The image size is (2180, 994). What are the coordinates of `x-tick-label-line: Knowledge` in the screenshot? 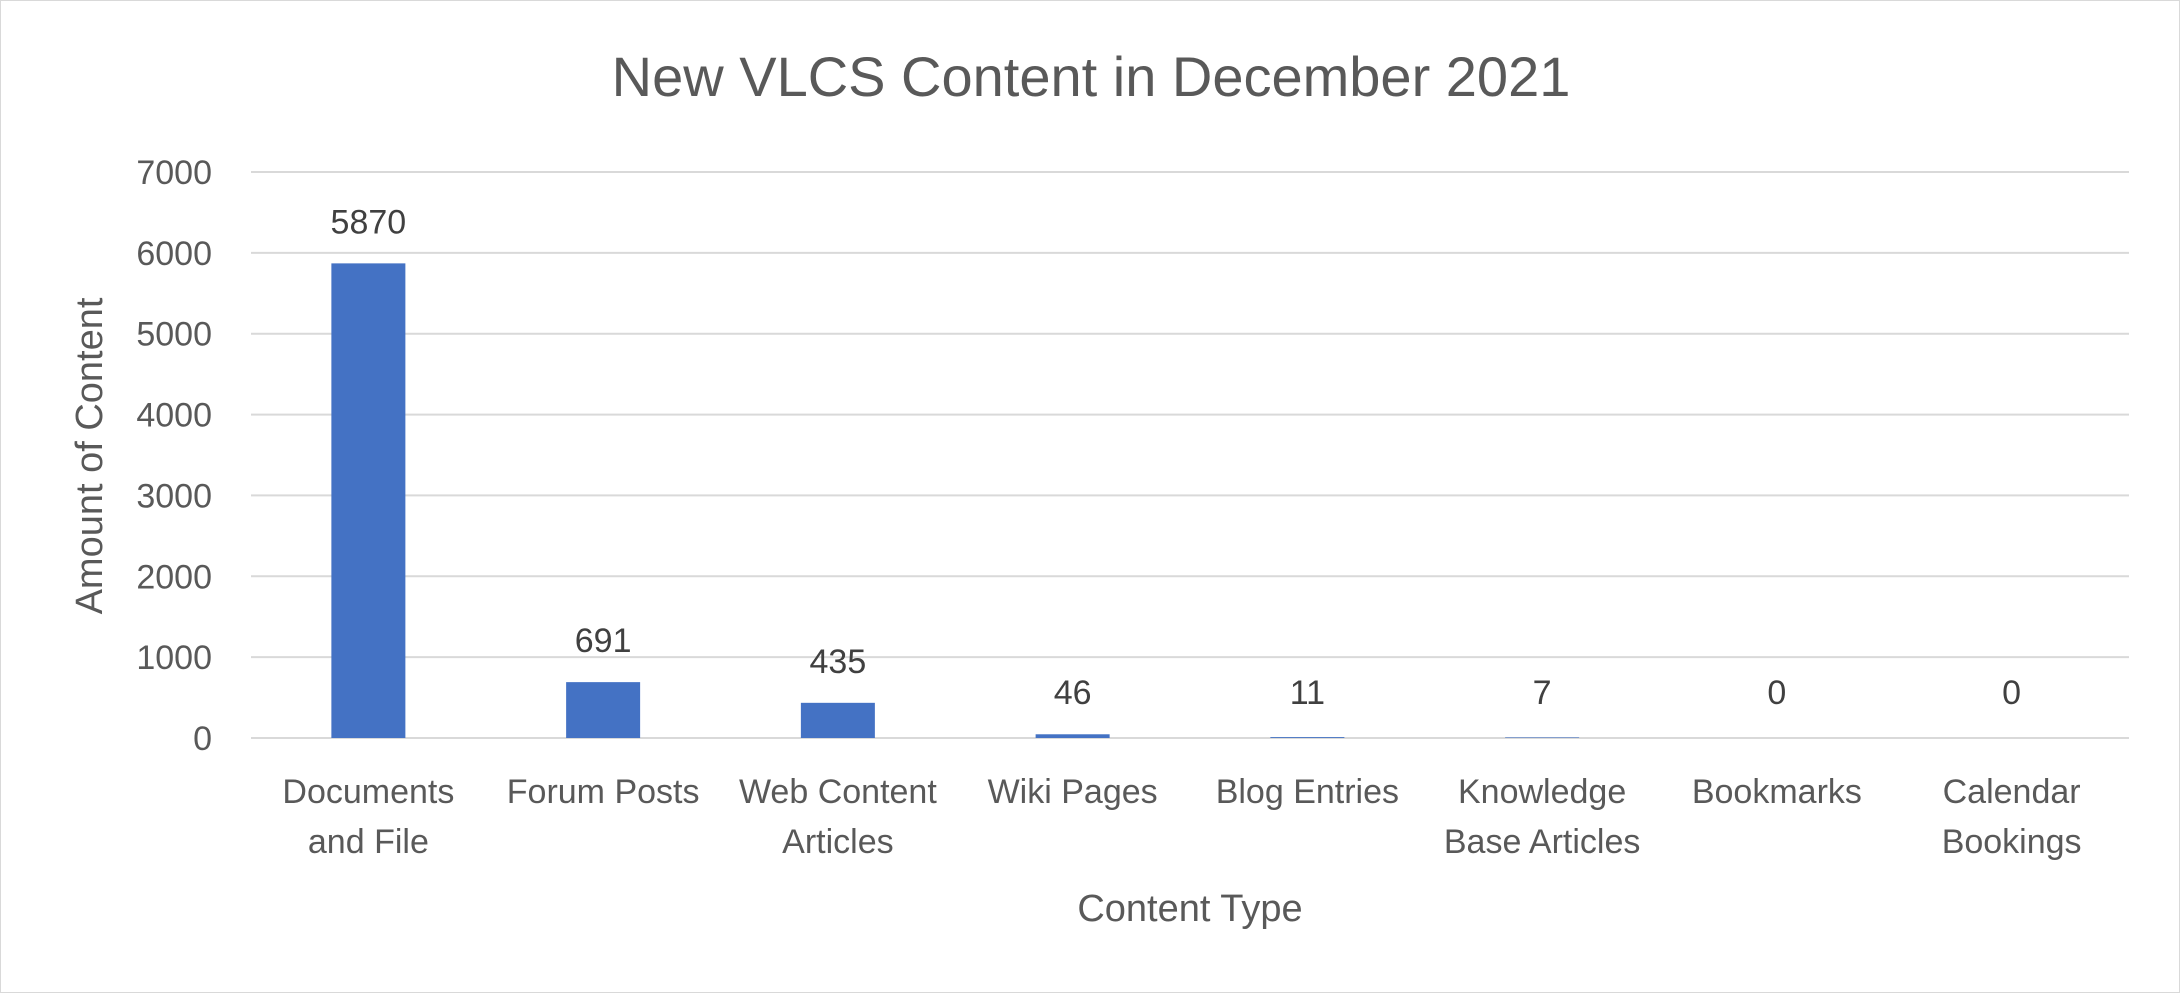 It's located at (1542, 792).